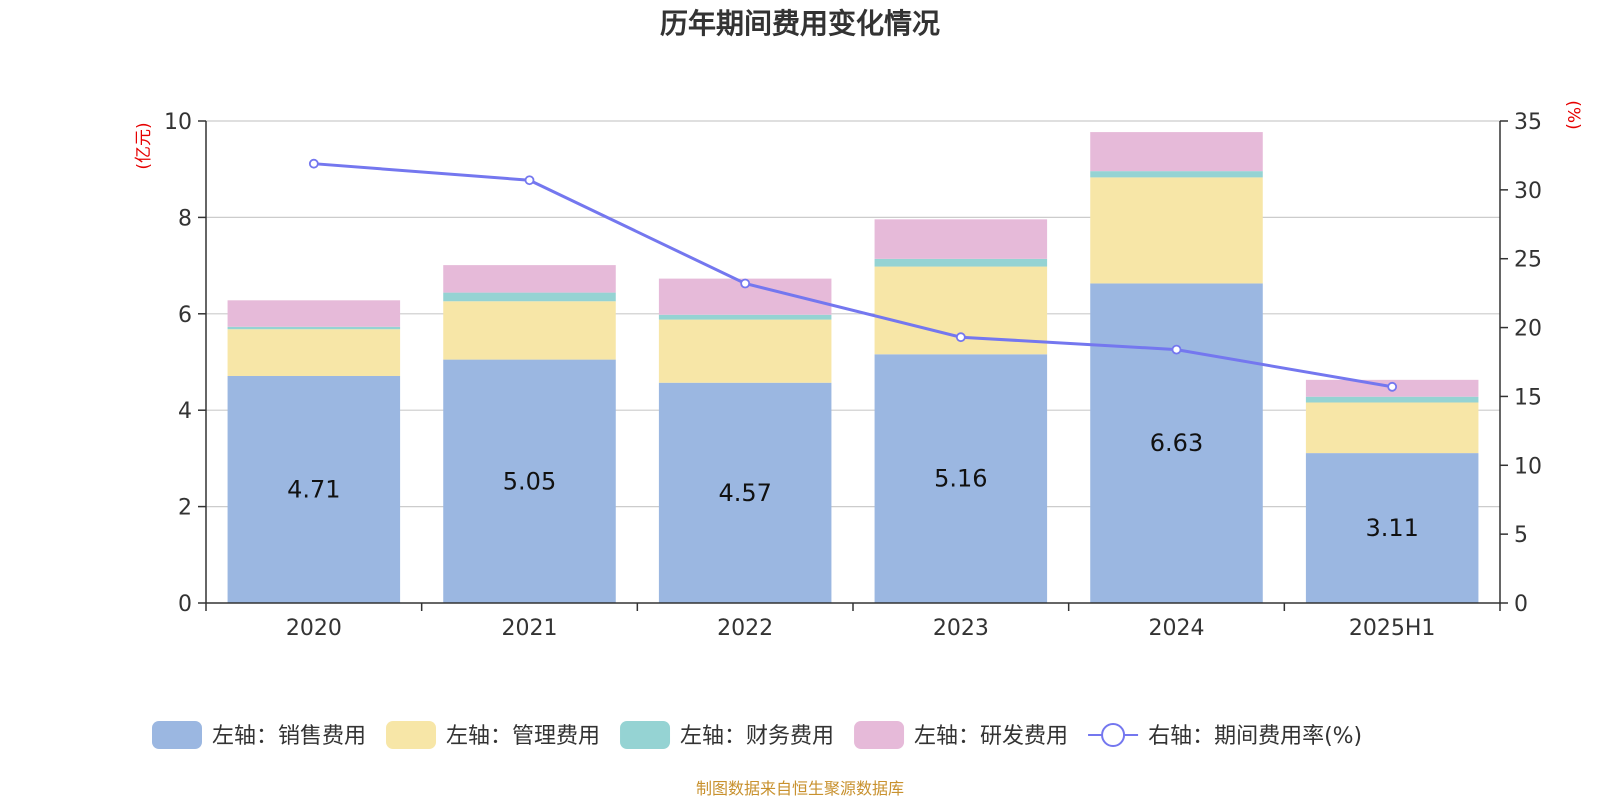  What do you see at coordinates (1528, 466) in the screenshot?
I see `right-axis-tick-label: 10` at bounding box center [1528, 466].